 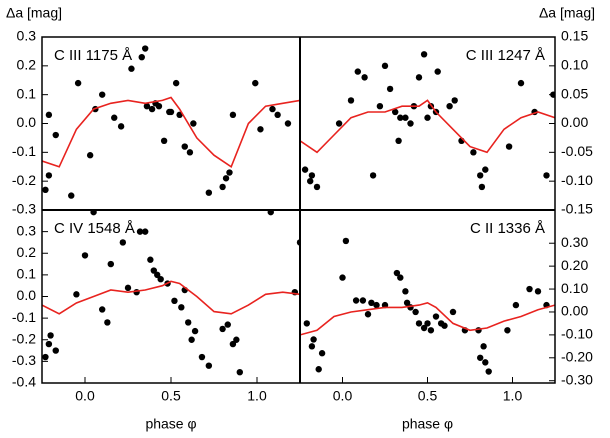 I want to click on x-tick-label: 0.0, so click(x=343, y=396).